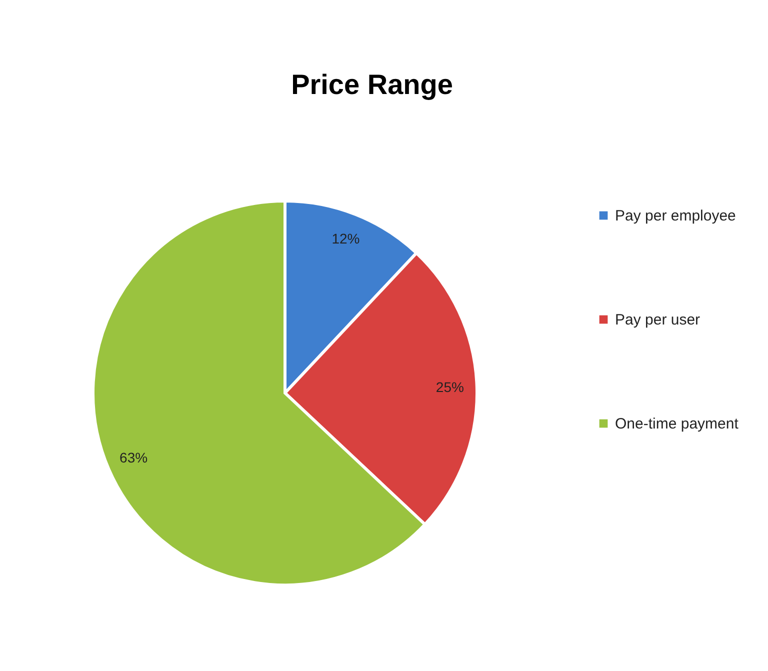  I want to click on data-label: 12%, so click(346, 238).